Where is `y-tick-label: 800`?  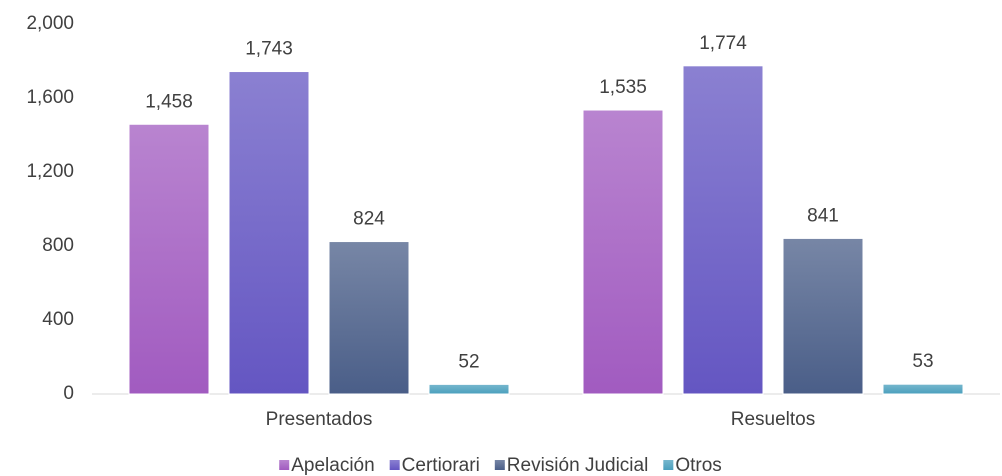 y-tick-label: 800 is located at coordinates (58, 245).